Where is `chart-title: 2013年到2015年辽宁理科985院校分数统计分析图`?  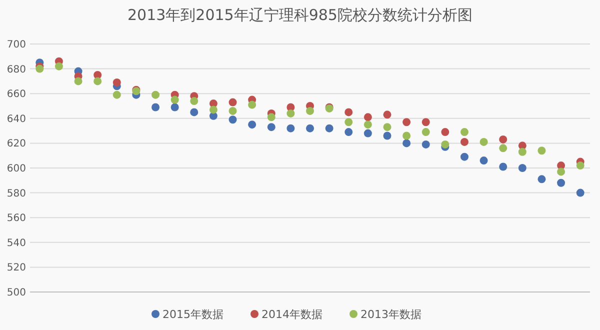
chart-title: 2013年到2015年辽宁理科985院校分数统计分析图 is located at coordinates (300, 15).